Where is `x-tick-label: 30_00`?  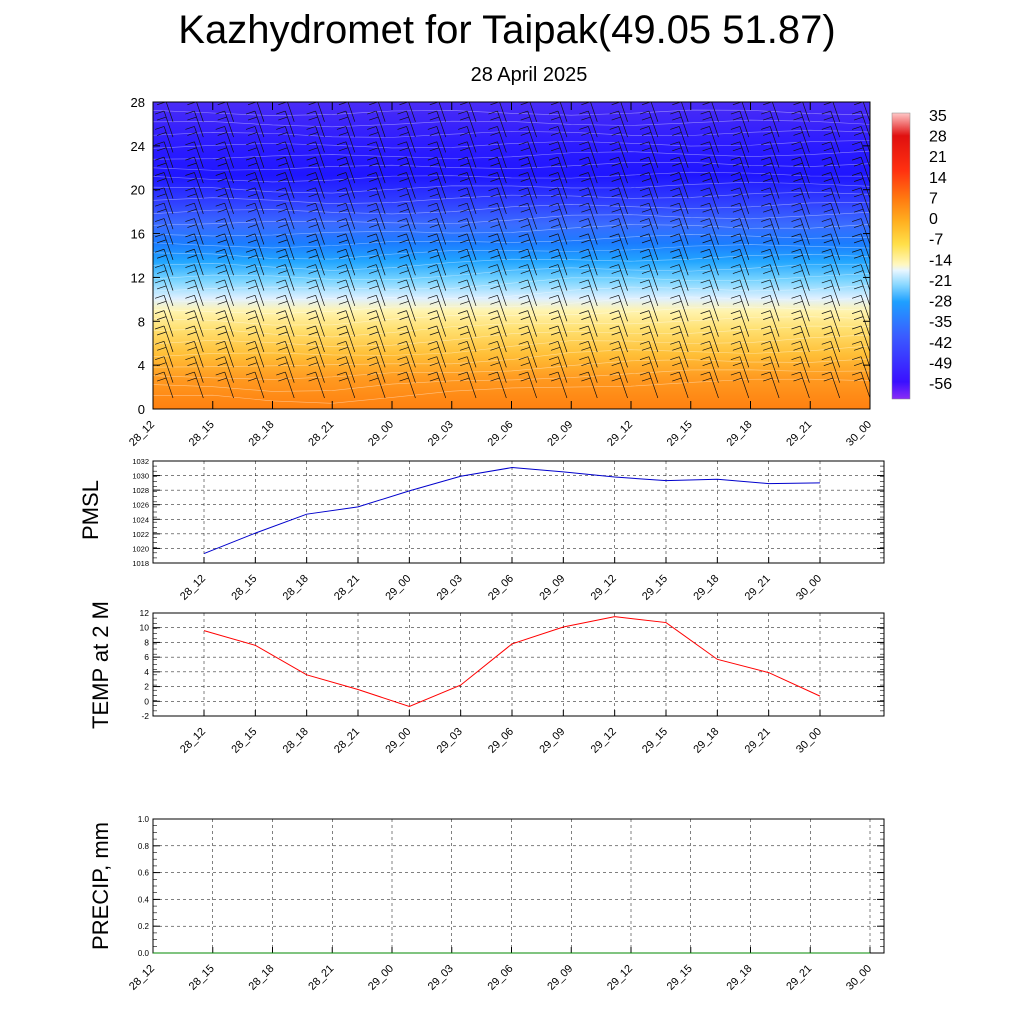 x-tick-label: 30_00 is located at coordinates (809, 741).